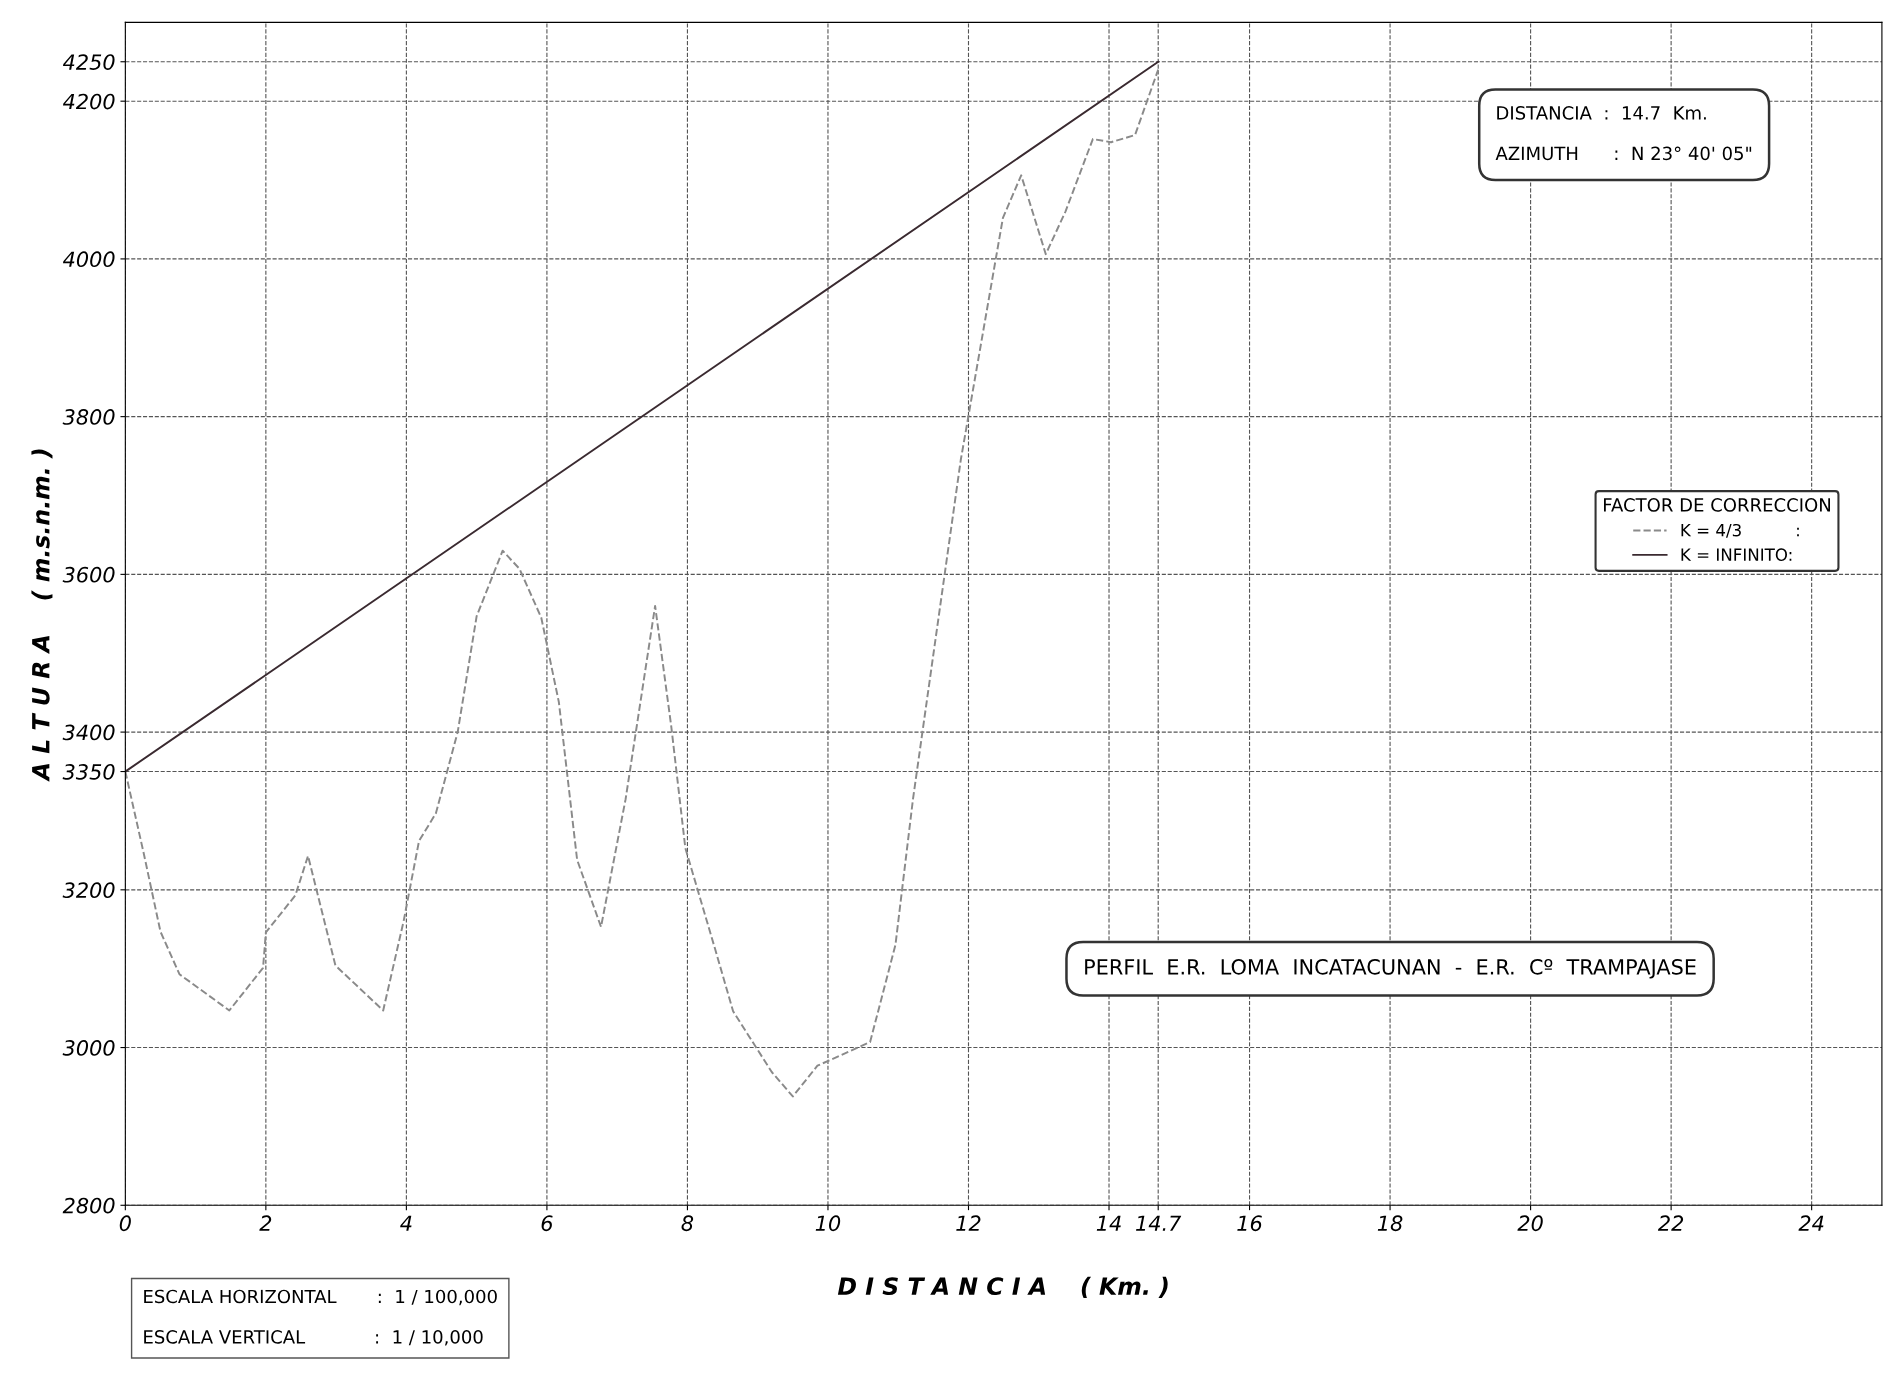  Describe the element at coordinates (687, 1223) in the screenshot. I see `x-tick-label: 8` at that location.